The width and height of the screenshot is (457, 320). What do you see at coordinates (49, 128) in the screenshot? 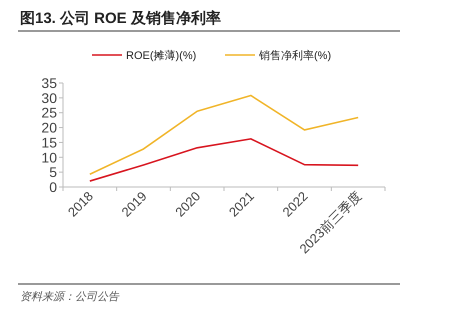
I see `y-tick-label: 20` at bounding box center [49, 128].